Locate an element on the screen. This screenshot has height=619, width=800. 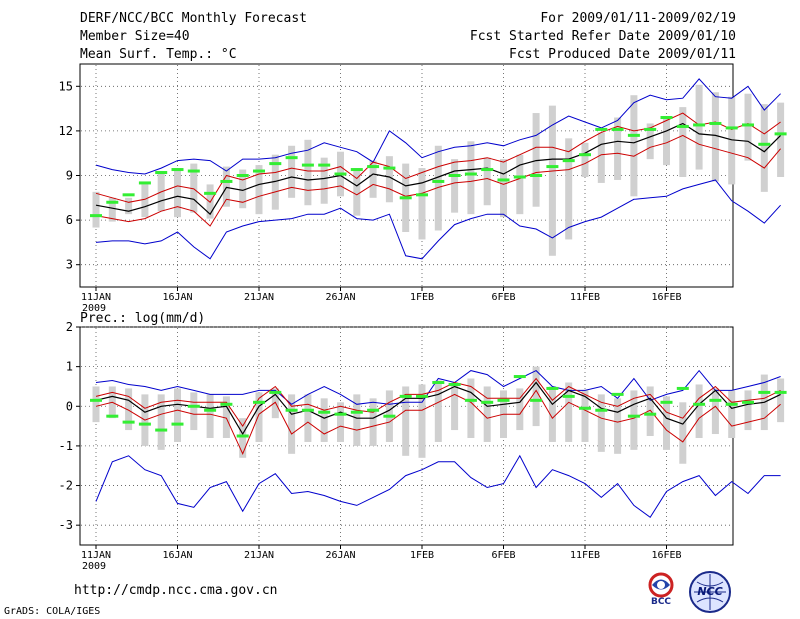
prec-ytick-label: -3 is located at coordinates (66, 525).